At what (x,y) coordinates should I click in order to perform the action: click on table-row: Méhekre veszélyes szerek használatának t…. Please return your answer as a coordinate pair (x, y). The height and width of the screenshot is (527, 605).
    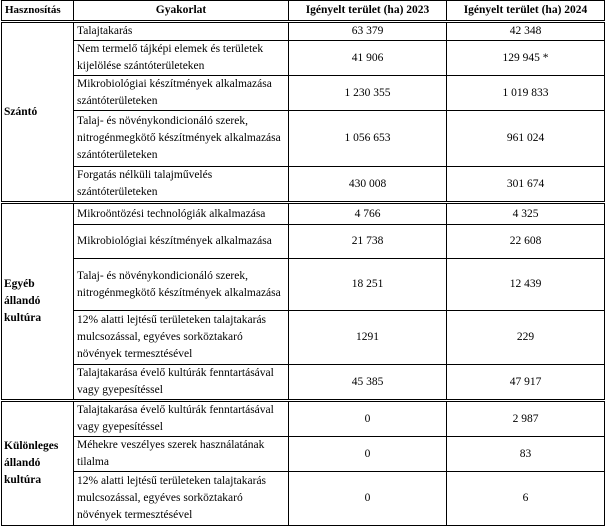
    Looking at the image, I should click on (303, 454).